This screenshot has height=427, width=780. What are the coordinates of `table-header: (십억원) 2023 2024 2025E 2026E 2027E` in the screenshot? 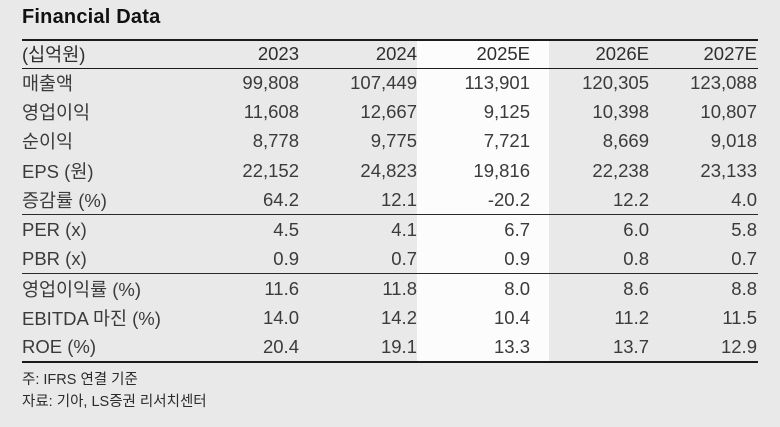 It's located at (390, 54).